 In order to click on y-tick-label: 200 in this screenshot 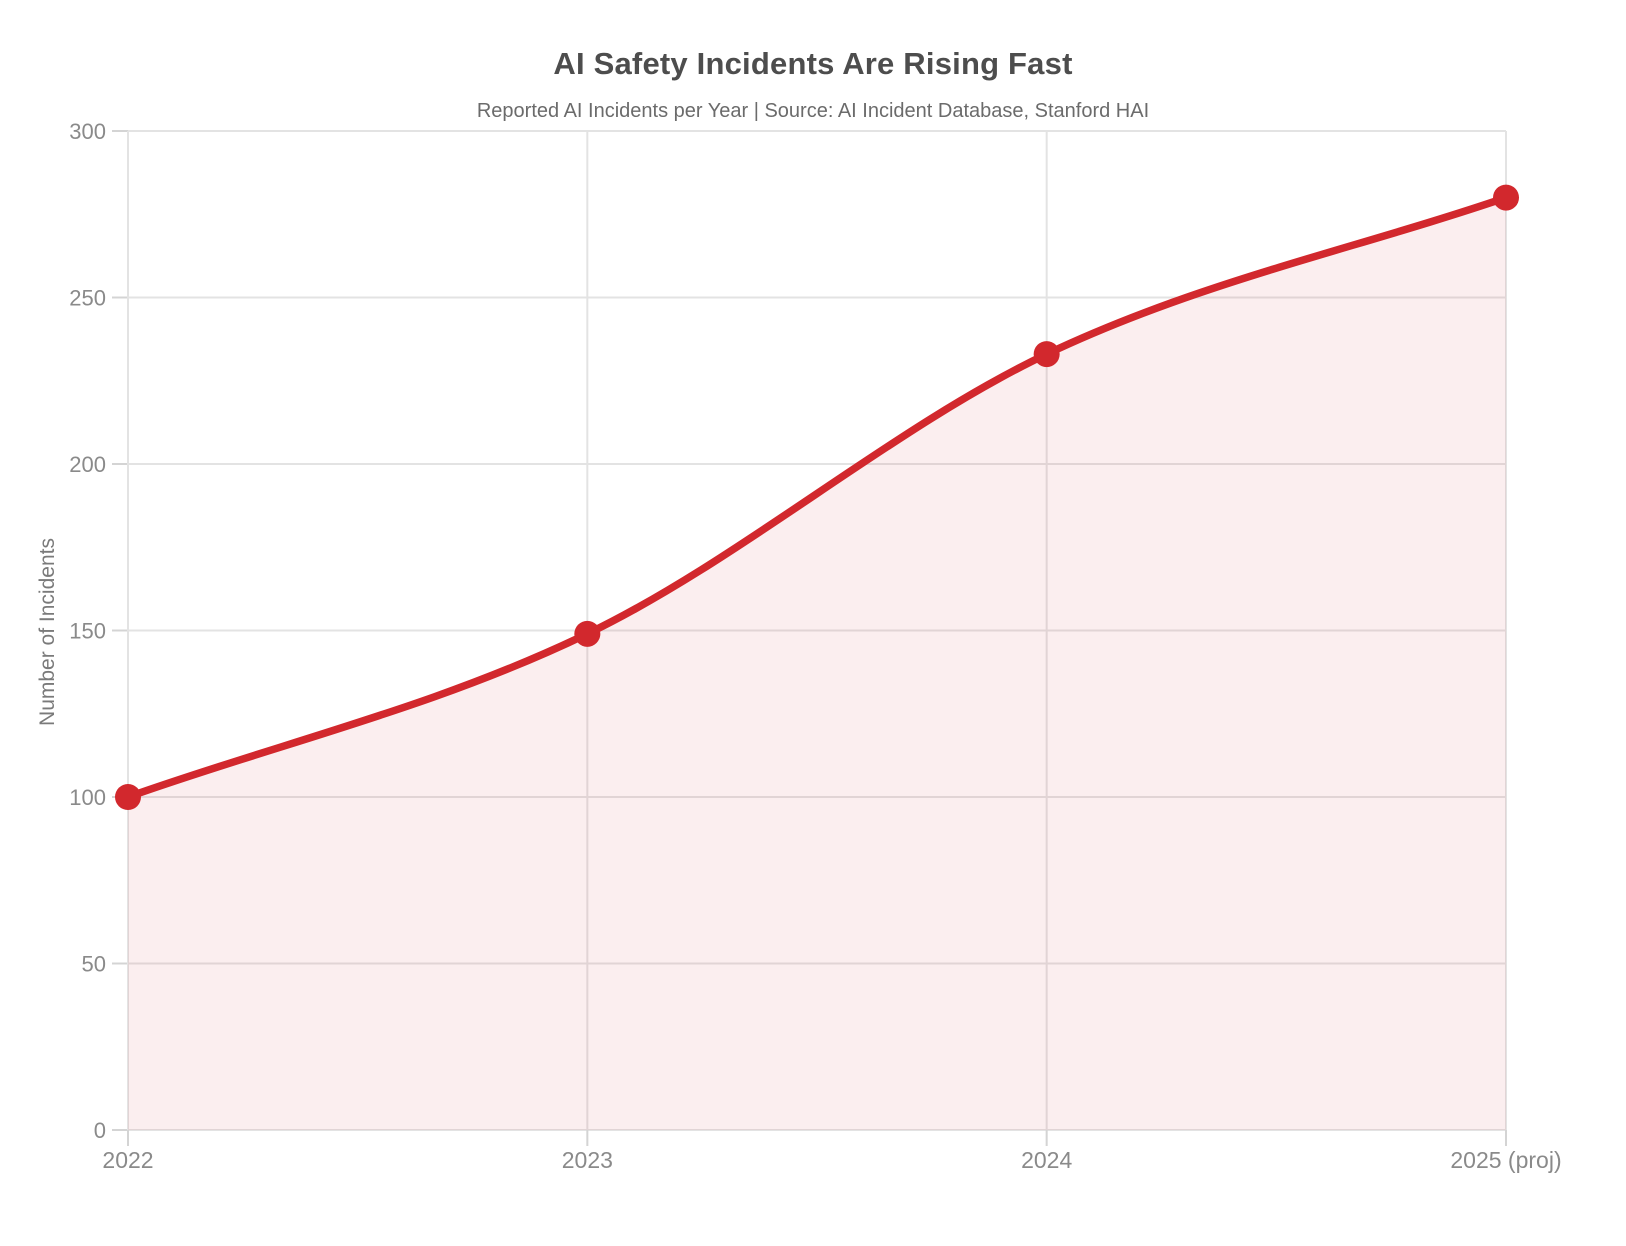, I will do `click(87, 464)`.